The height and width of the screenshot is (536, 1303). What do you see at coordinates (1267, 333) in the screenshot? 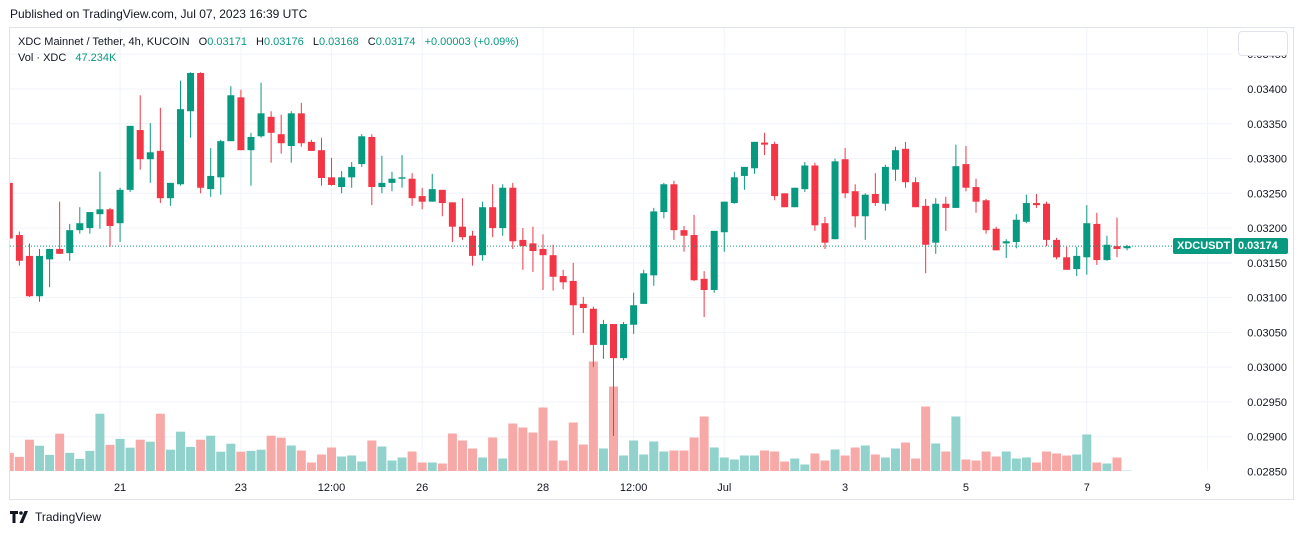
I see `y-tick-label: 0.03050` at bounding box center [1267, 333].